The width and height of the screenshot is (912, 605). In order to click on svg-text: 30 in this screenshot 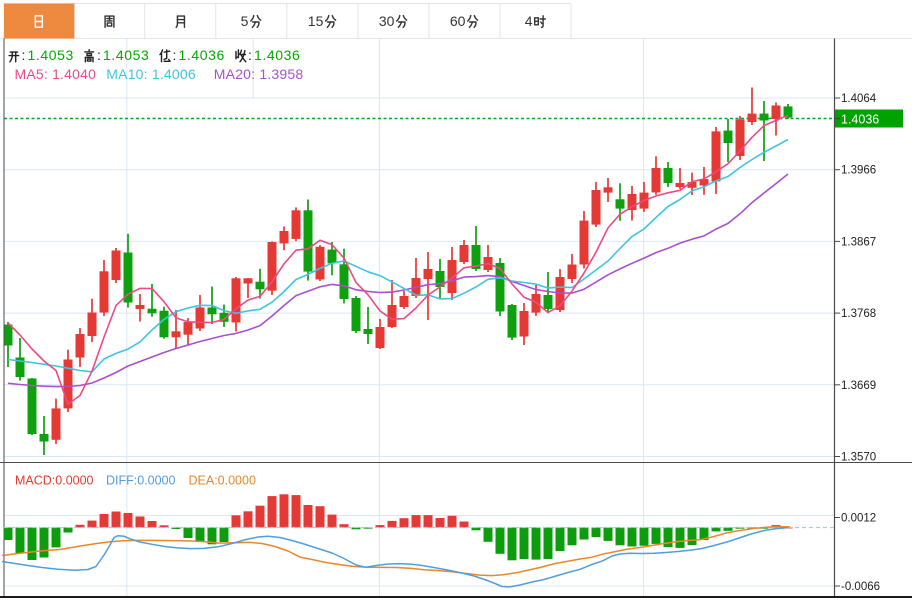, I will do `click(387, 21)`.